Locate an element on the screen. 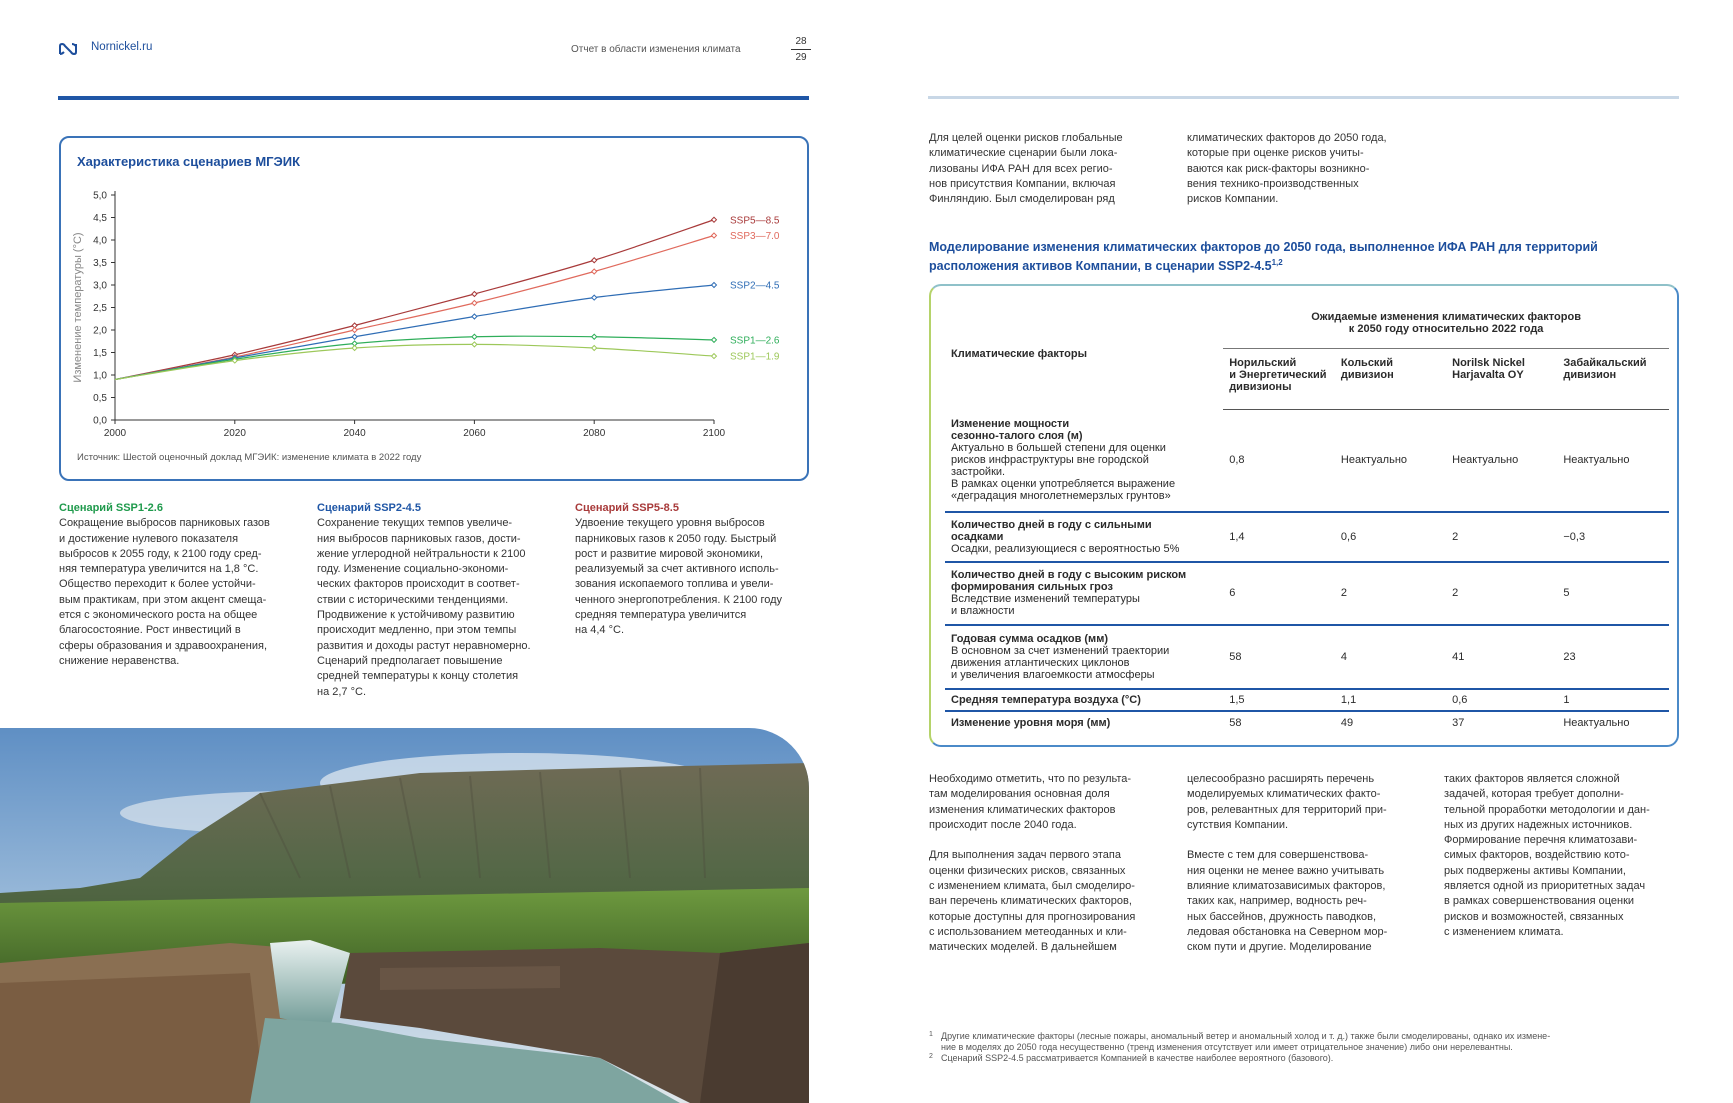 Image resolution: width=1733 pixels, height=1103 pixels. footnote-mark: 1 is located at coordinates (931, 1034).